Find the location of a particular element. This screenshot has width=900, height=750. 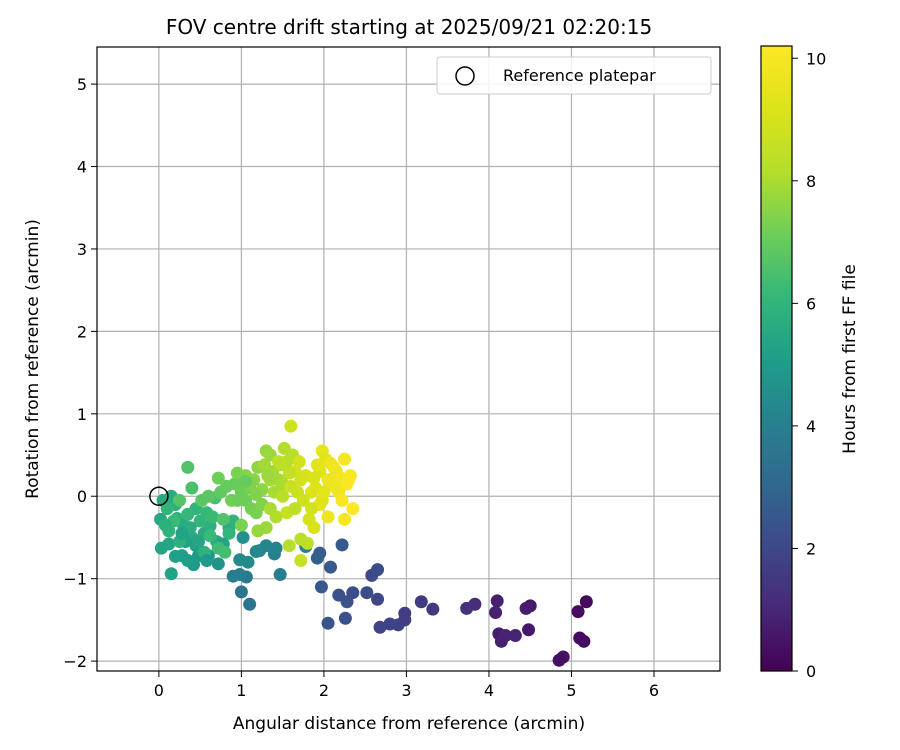

colorbar-tick-label: 10 is located at coordinates (816, 58).